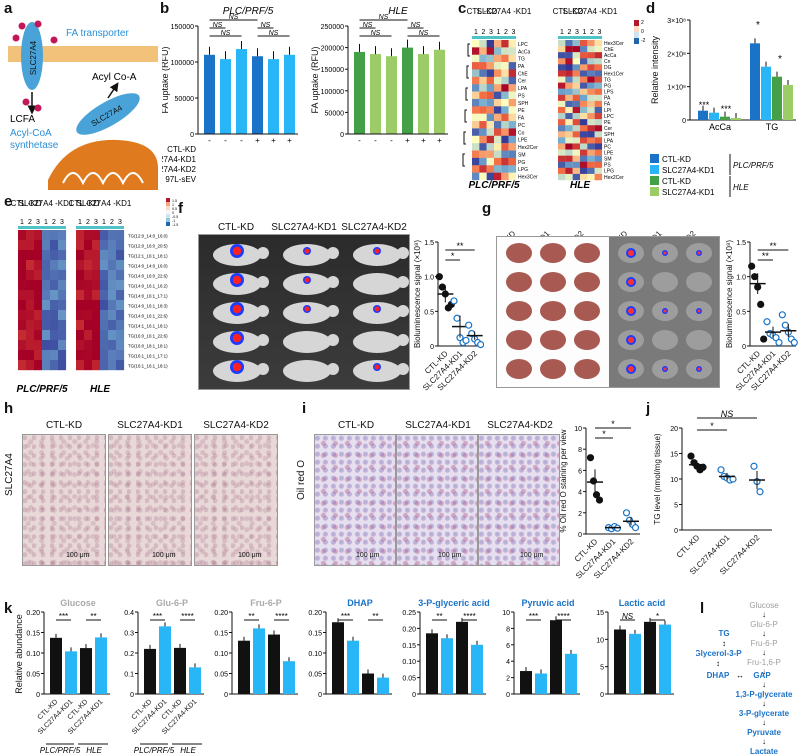  What do you see at coordinates (466, 94) in the screenshot?
I see `c-dendrogram` at bounding box center [466, 94].